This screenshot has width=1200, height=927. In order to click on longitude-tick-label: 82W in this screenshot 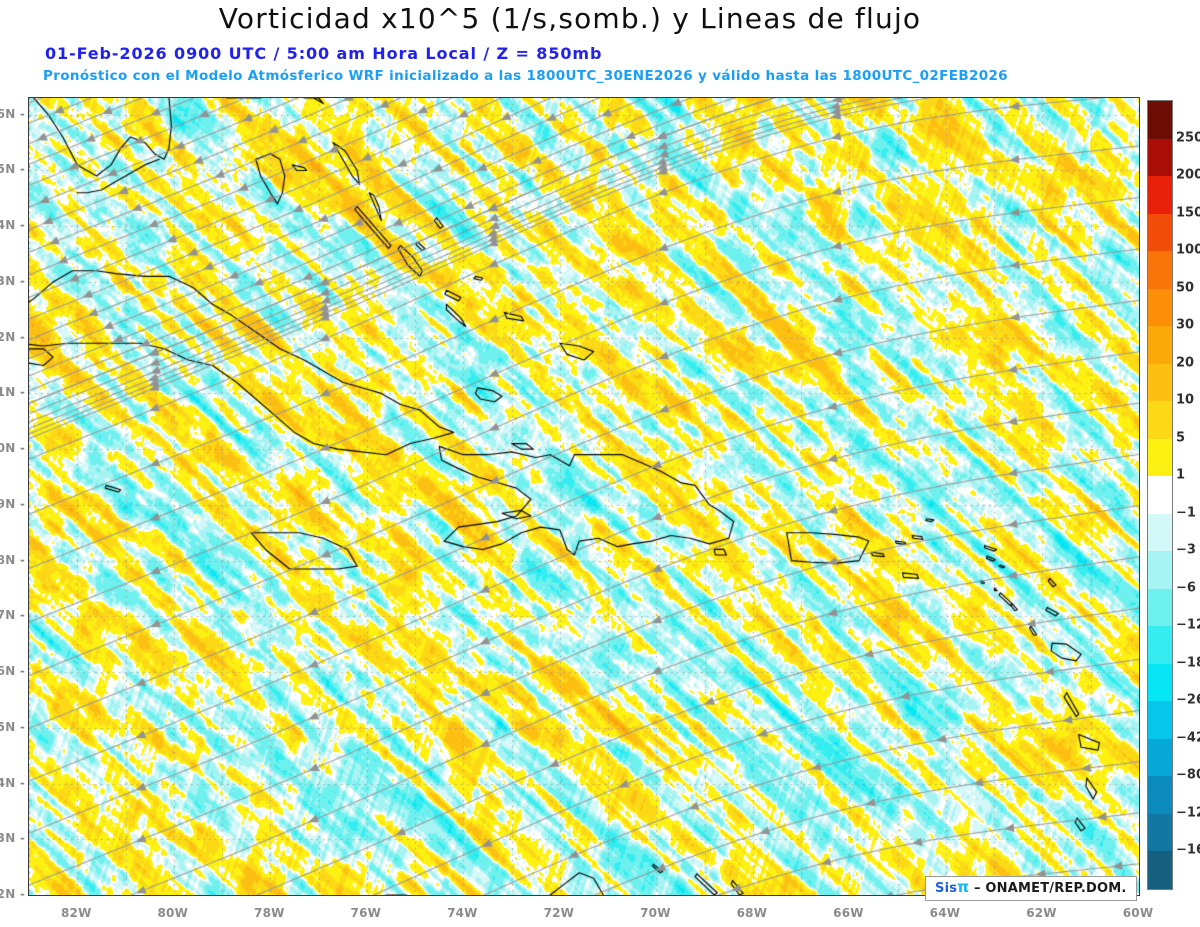, I will do `click(76, 913)`.